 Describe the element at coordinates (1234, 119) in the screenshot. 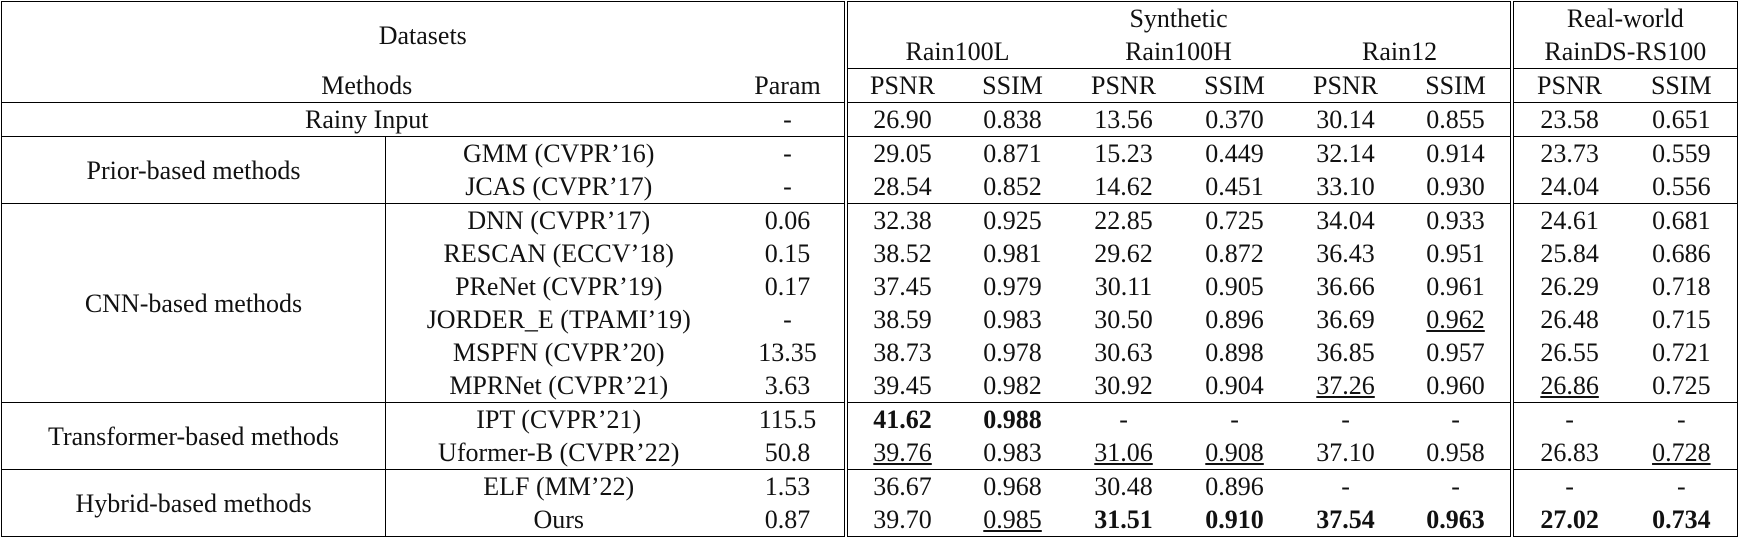

I see `metric-value: 0.370` at that location.